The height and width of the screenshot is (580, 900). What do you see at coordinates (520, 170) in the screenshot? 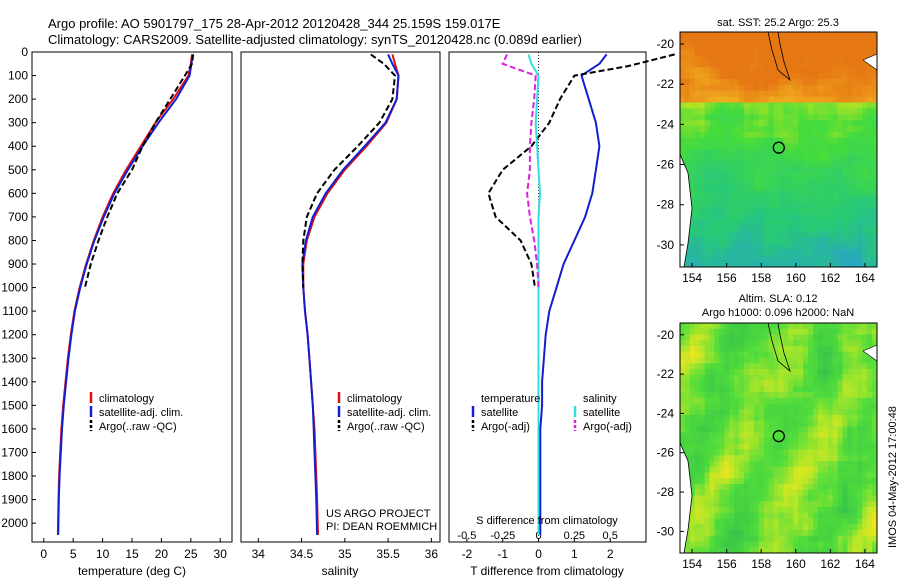
I see `series-line` at bounding box center [520, 170].